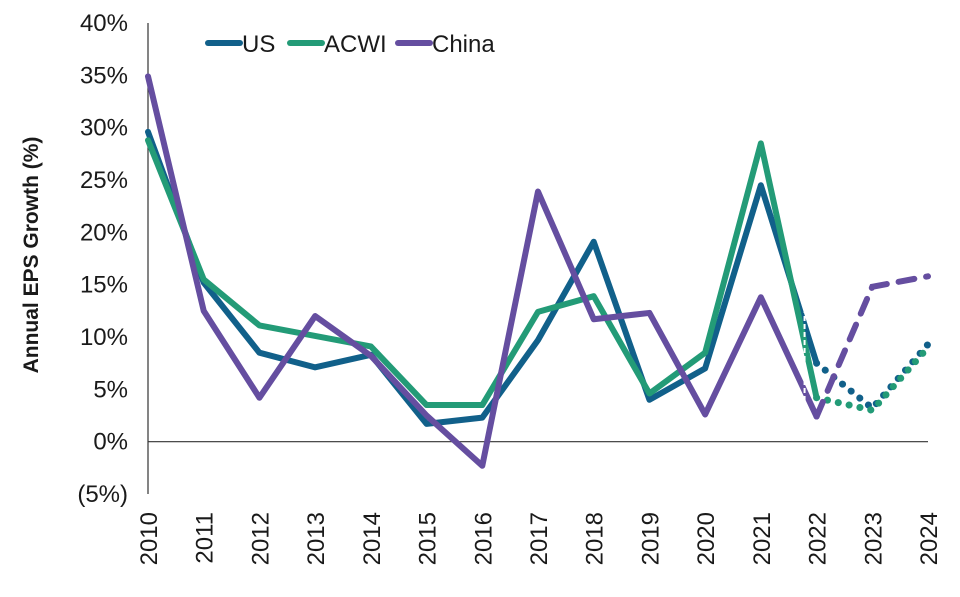 The image size is (960, 597). Describe the element at coordinates (483, 538) in the screenshot. I see `x-tick-label: 2016` at that location.